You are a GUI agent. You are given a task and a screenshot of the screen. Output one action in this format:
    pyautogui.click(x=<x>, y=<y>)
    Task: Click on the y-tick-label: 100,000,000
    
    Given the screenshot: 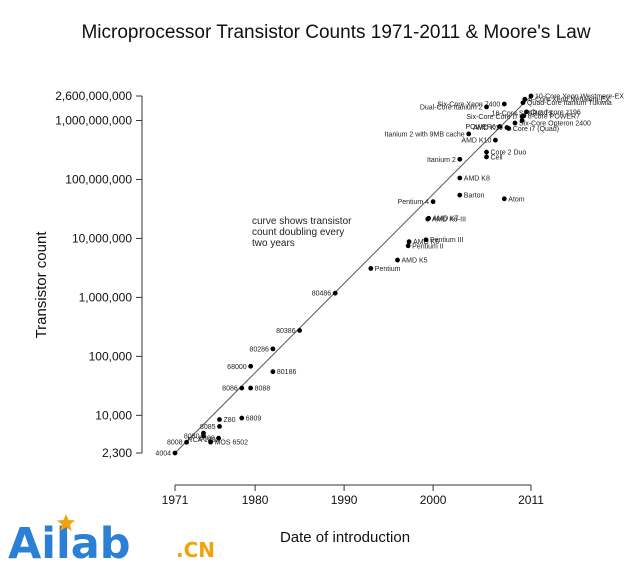 What is the action you would take?
    pyautogui.click(x=98, y=179)
    